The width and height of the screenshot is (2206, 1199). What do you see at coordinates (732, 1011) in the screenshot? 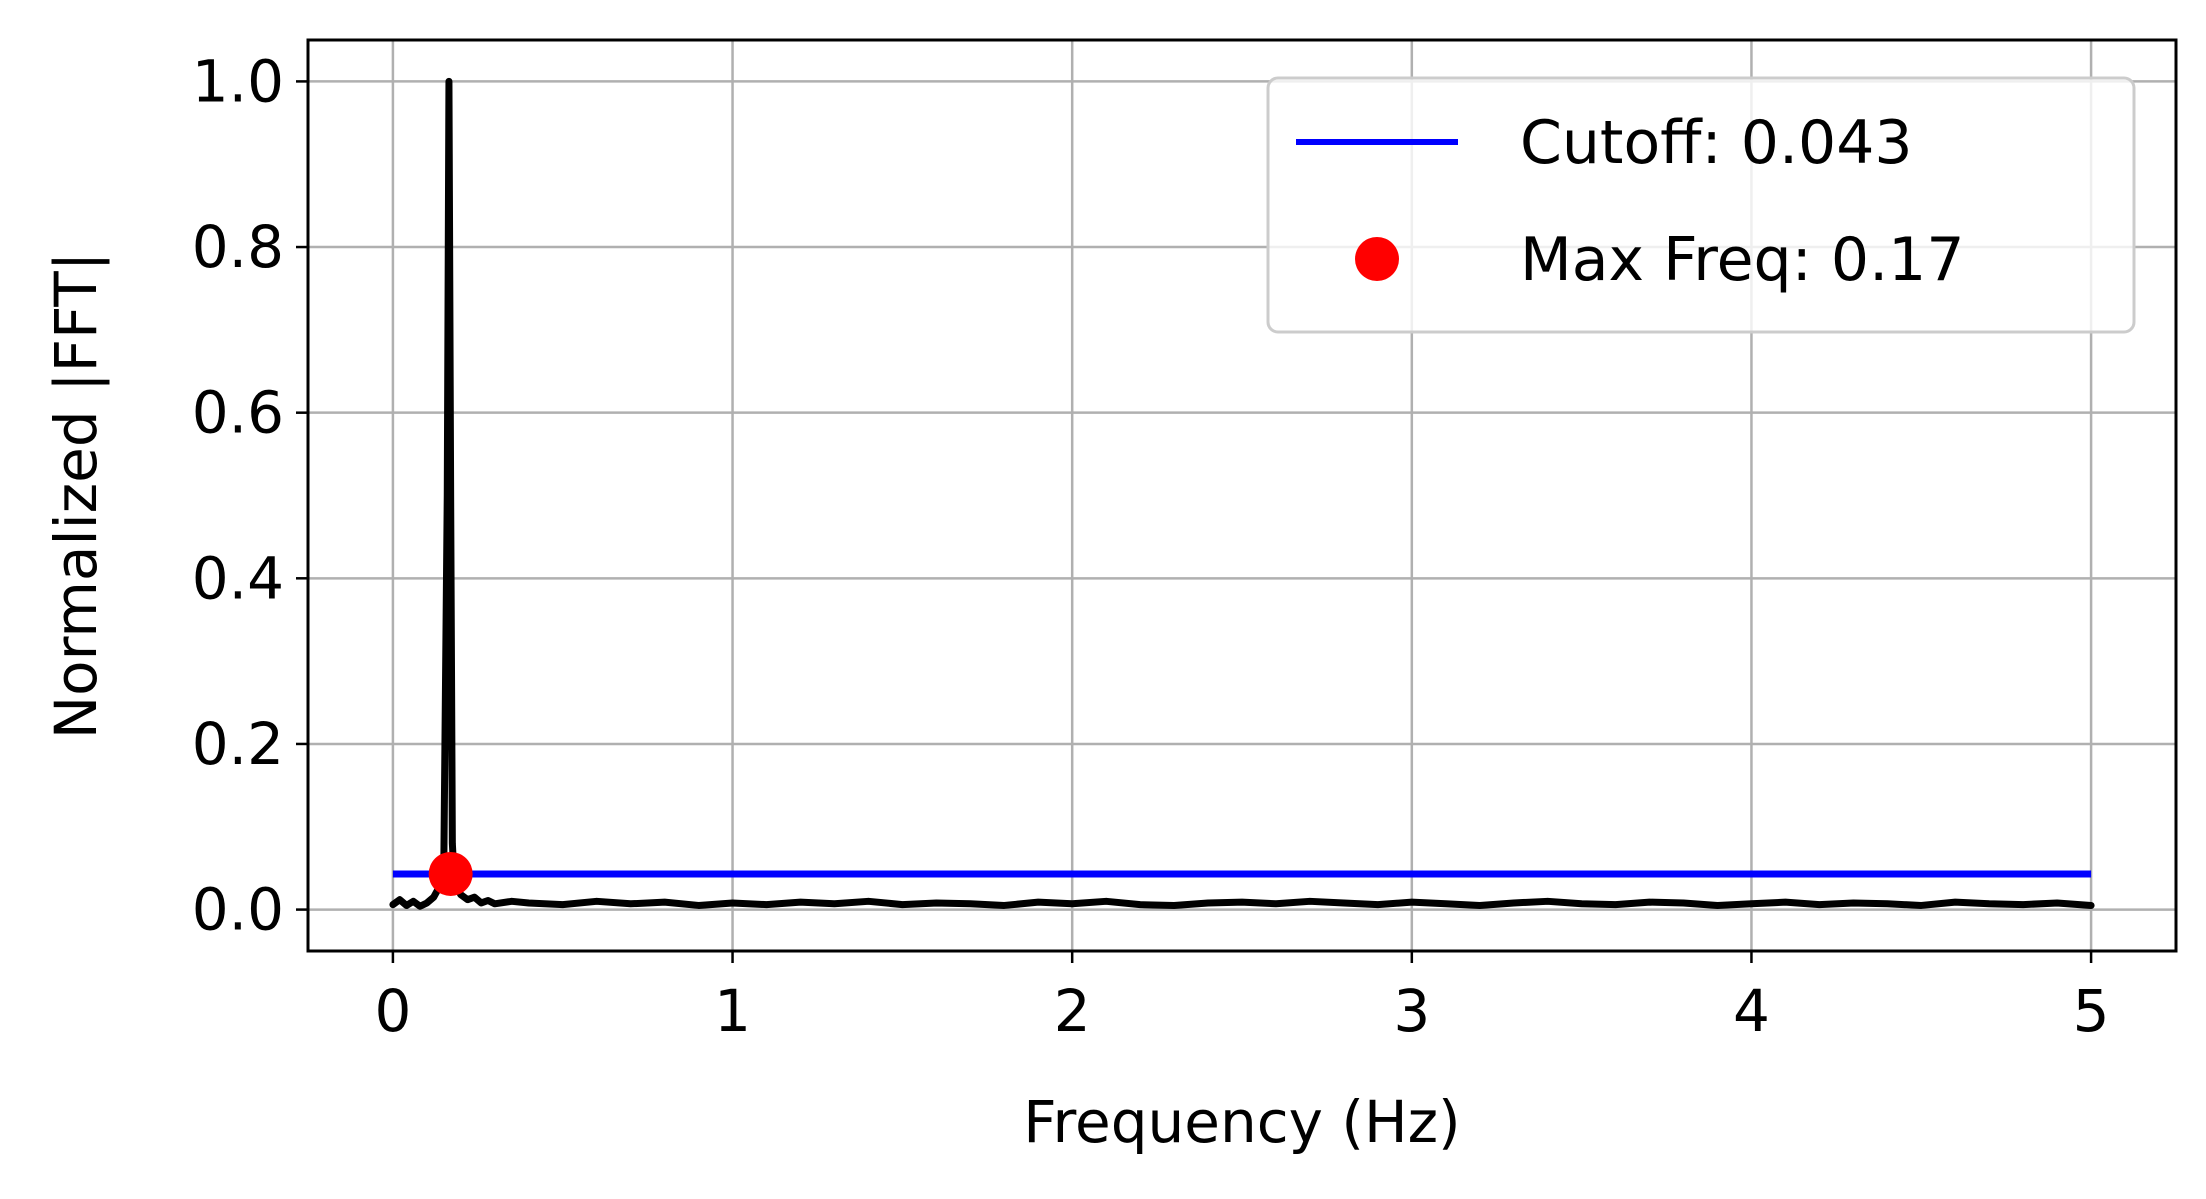
I see `x-tick-label: 1` at bounding box center [732, 1011].